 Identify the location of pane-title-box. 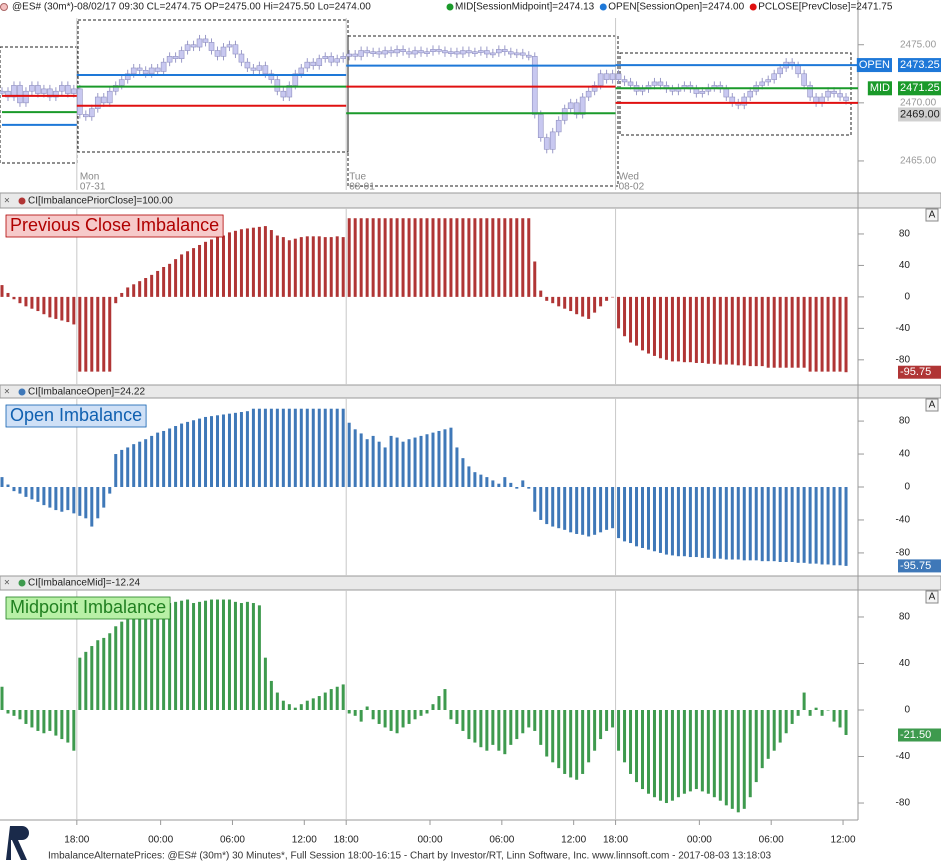
(114, 226).